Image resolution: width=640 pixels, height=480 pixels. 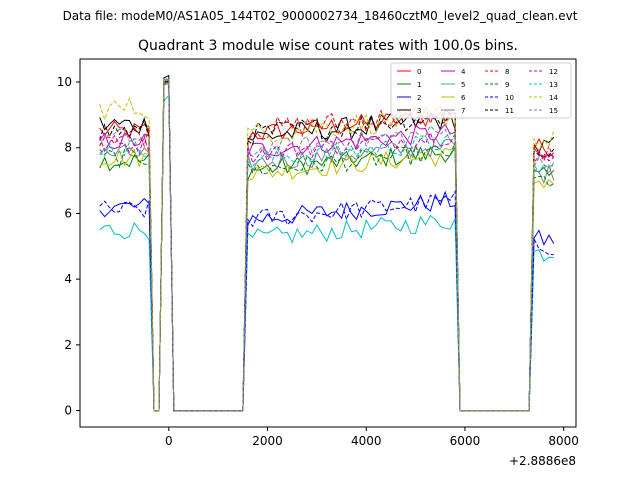 What do you see at coordinates (68, 411) in the screenshot?
I see `y-tick-label: 0` at bounding box center [68, 411].